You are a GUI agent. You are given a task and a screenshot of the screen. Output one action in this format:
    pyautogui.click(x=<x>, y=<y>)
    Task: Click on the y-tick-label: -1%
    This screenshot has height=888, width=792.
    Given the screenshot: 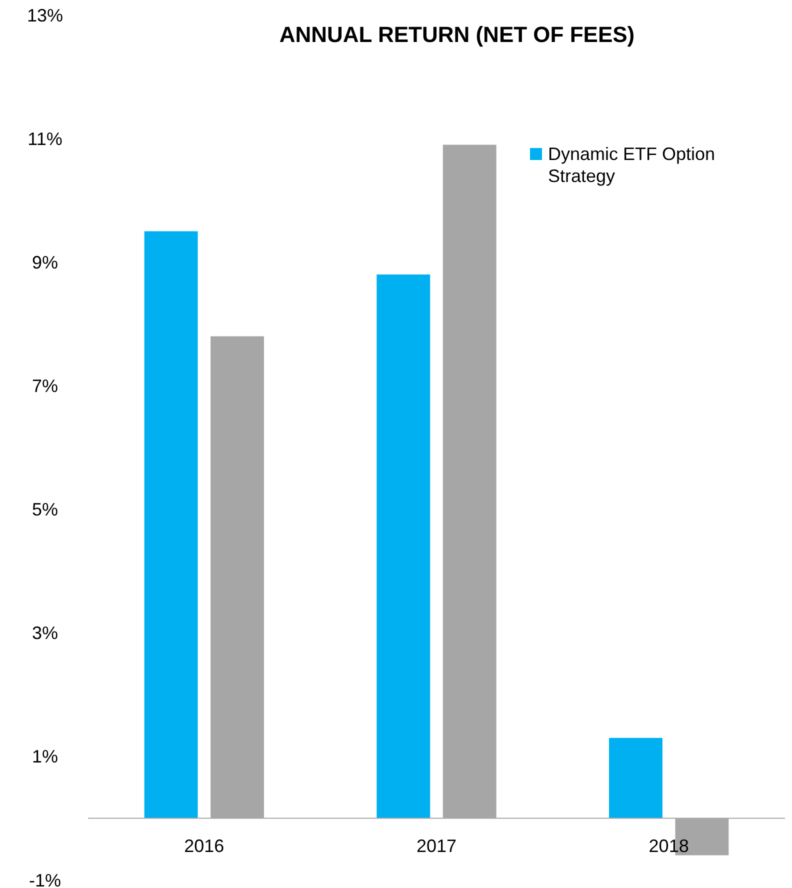 What is the action you would take?
    pyautogui.click(x=45, y=879)
    